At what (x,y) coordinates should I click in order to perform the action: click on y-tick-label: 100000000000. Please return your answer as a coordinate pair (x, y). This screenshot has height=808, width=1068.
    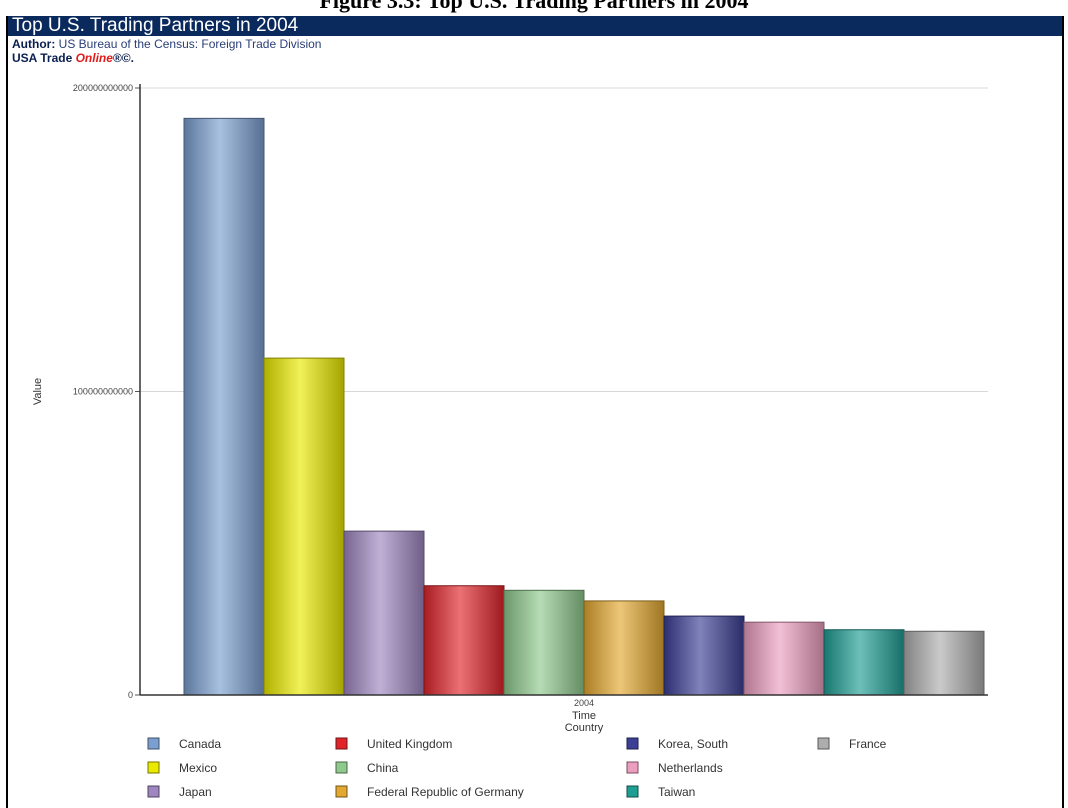
    Looking at the image, I should click on (103, 392).